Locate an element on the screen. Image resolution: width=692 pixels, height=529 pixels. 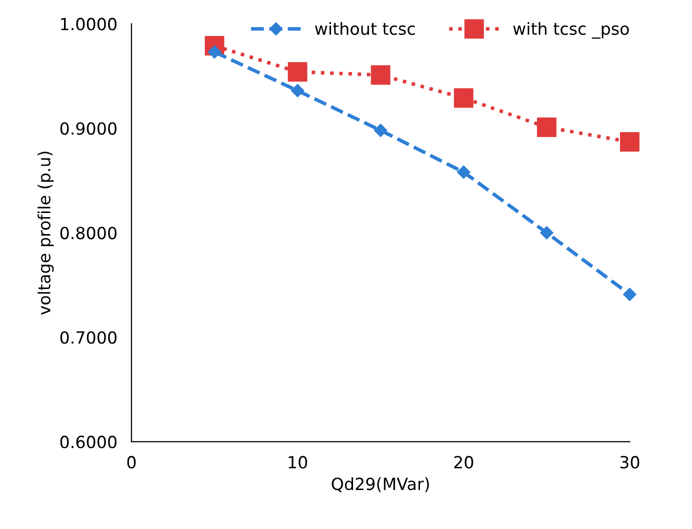
y-tick-label: 0.6000 is located at coordinates (88, 442).